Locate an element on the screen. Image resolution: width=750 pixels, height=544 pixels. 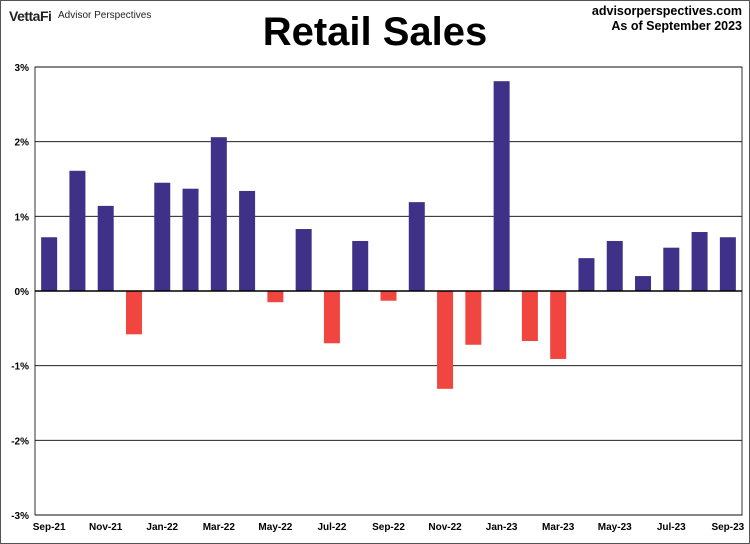
y-tick-label: -3% is located at coordinates (20, 516).